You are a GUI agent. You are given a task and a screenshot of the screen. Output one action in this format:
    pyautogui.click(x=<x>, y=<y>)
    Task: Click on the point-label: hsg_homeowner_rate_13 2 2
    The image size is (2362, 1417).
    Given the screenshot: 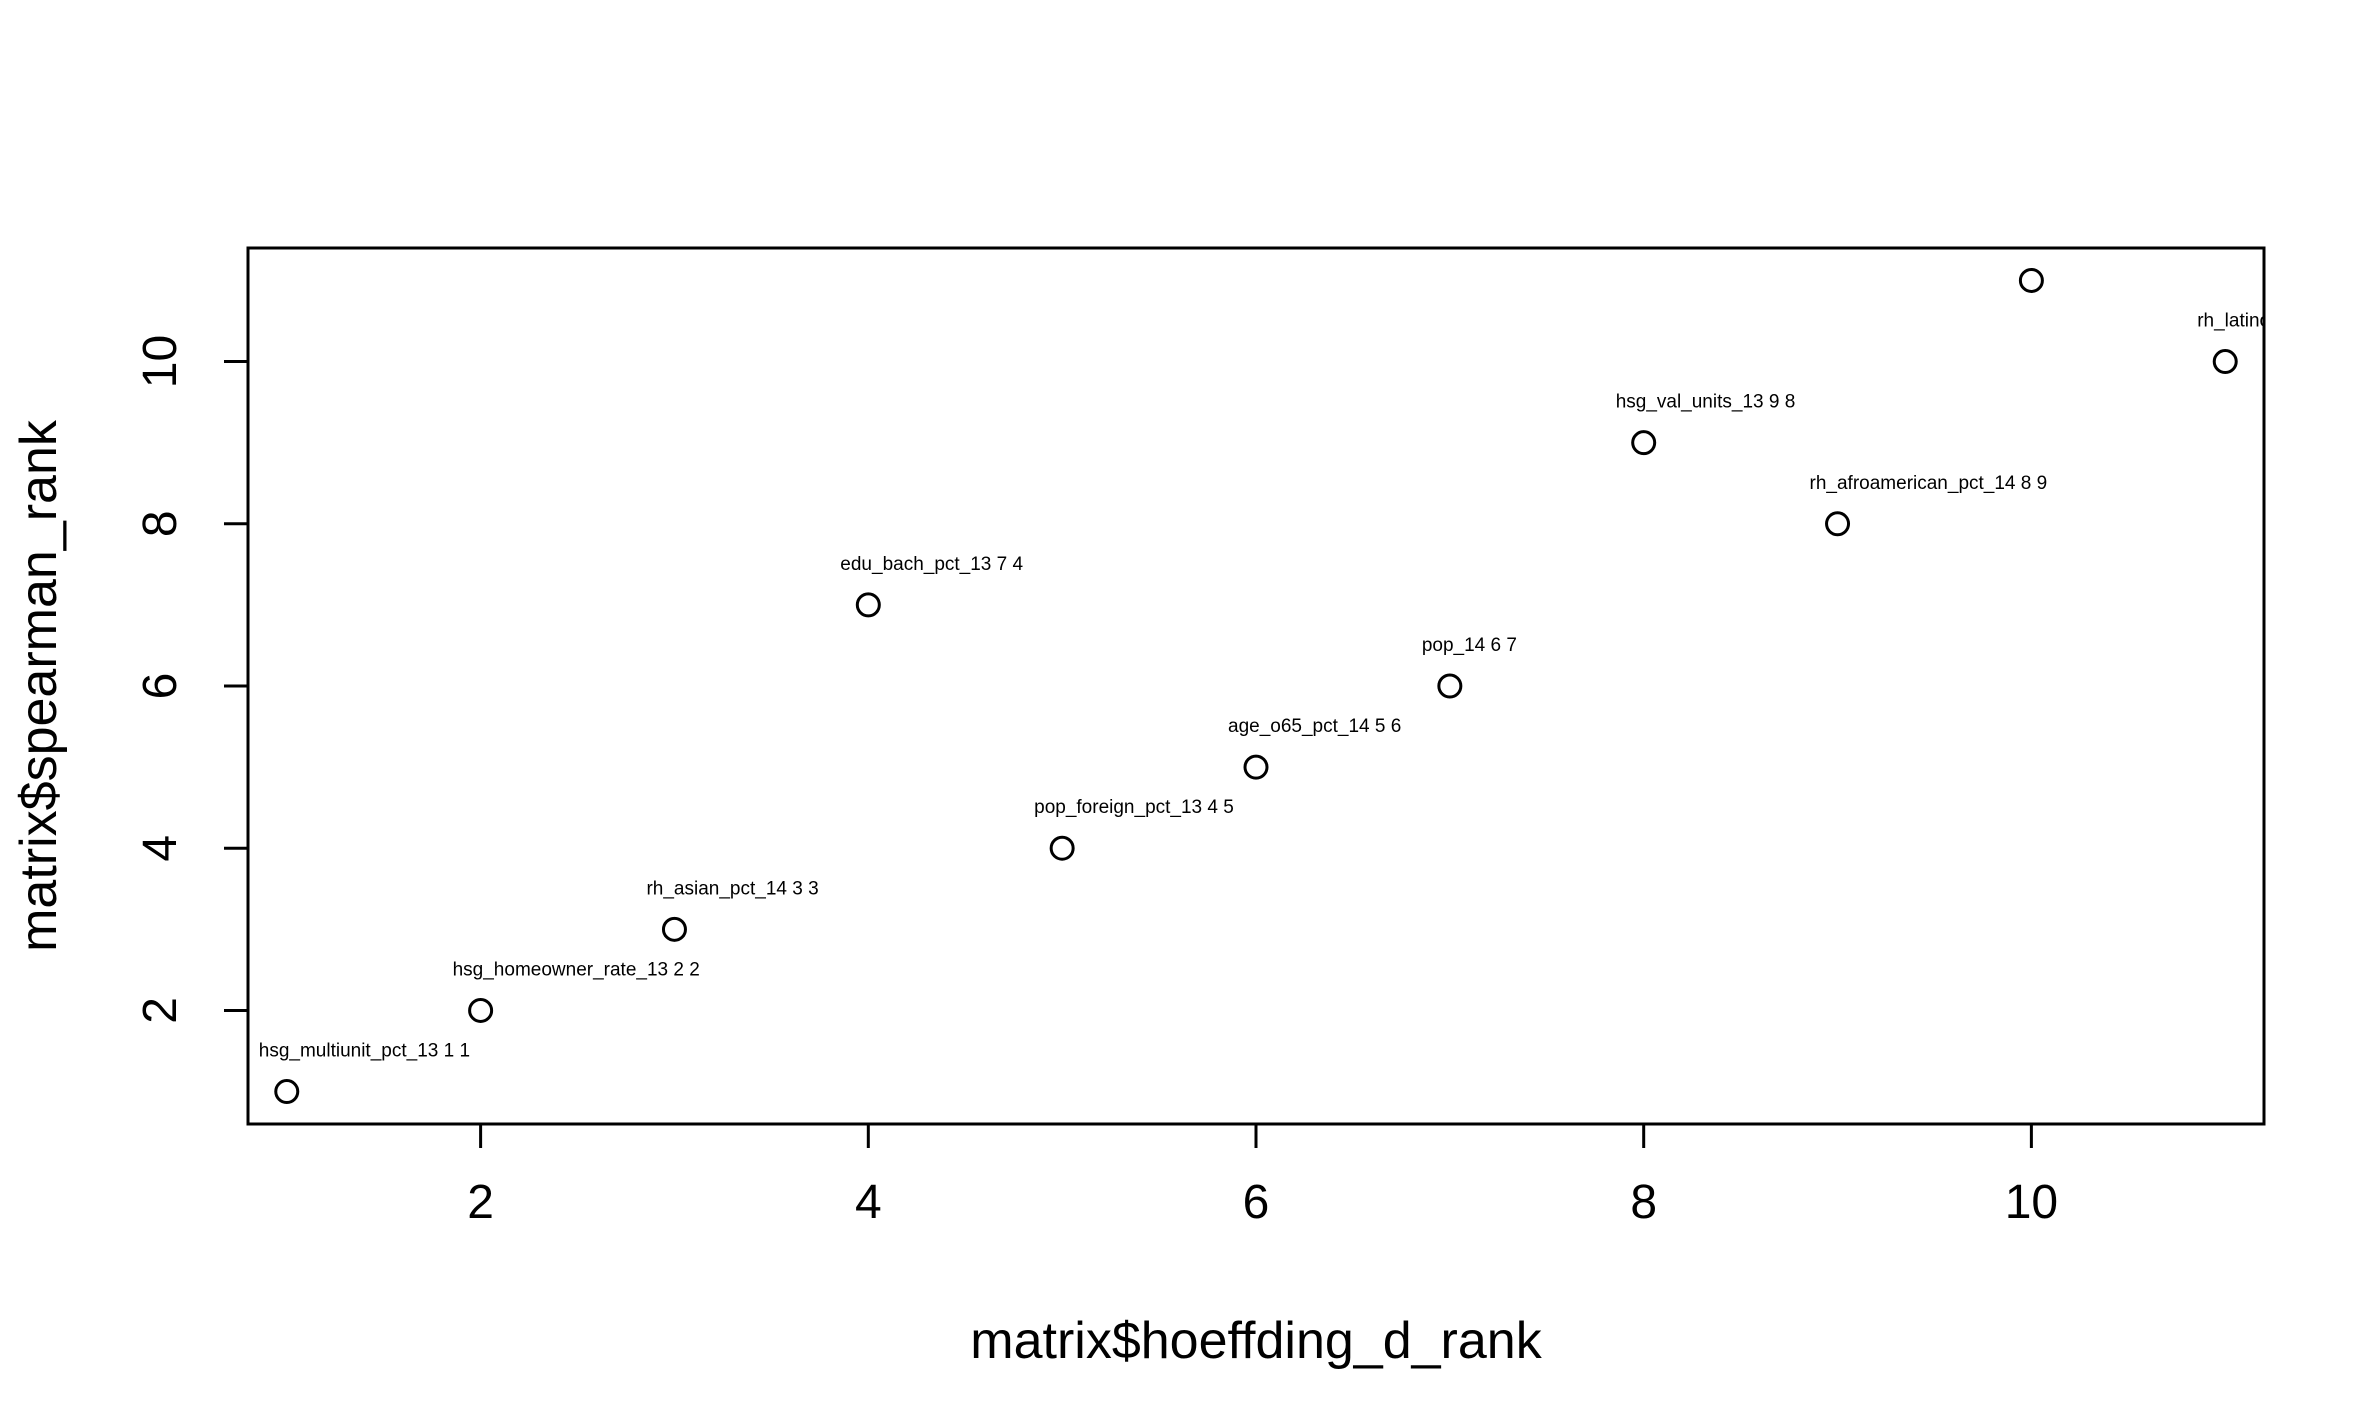 What is the action you would take?
    pyautogui.click(x=576, y=969)
    